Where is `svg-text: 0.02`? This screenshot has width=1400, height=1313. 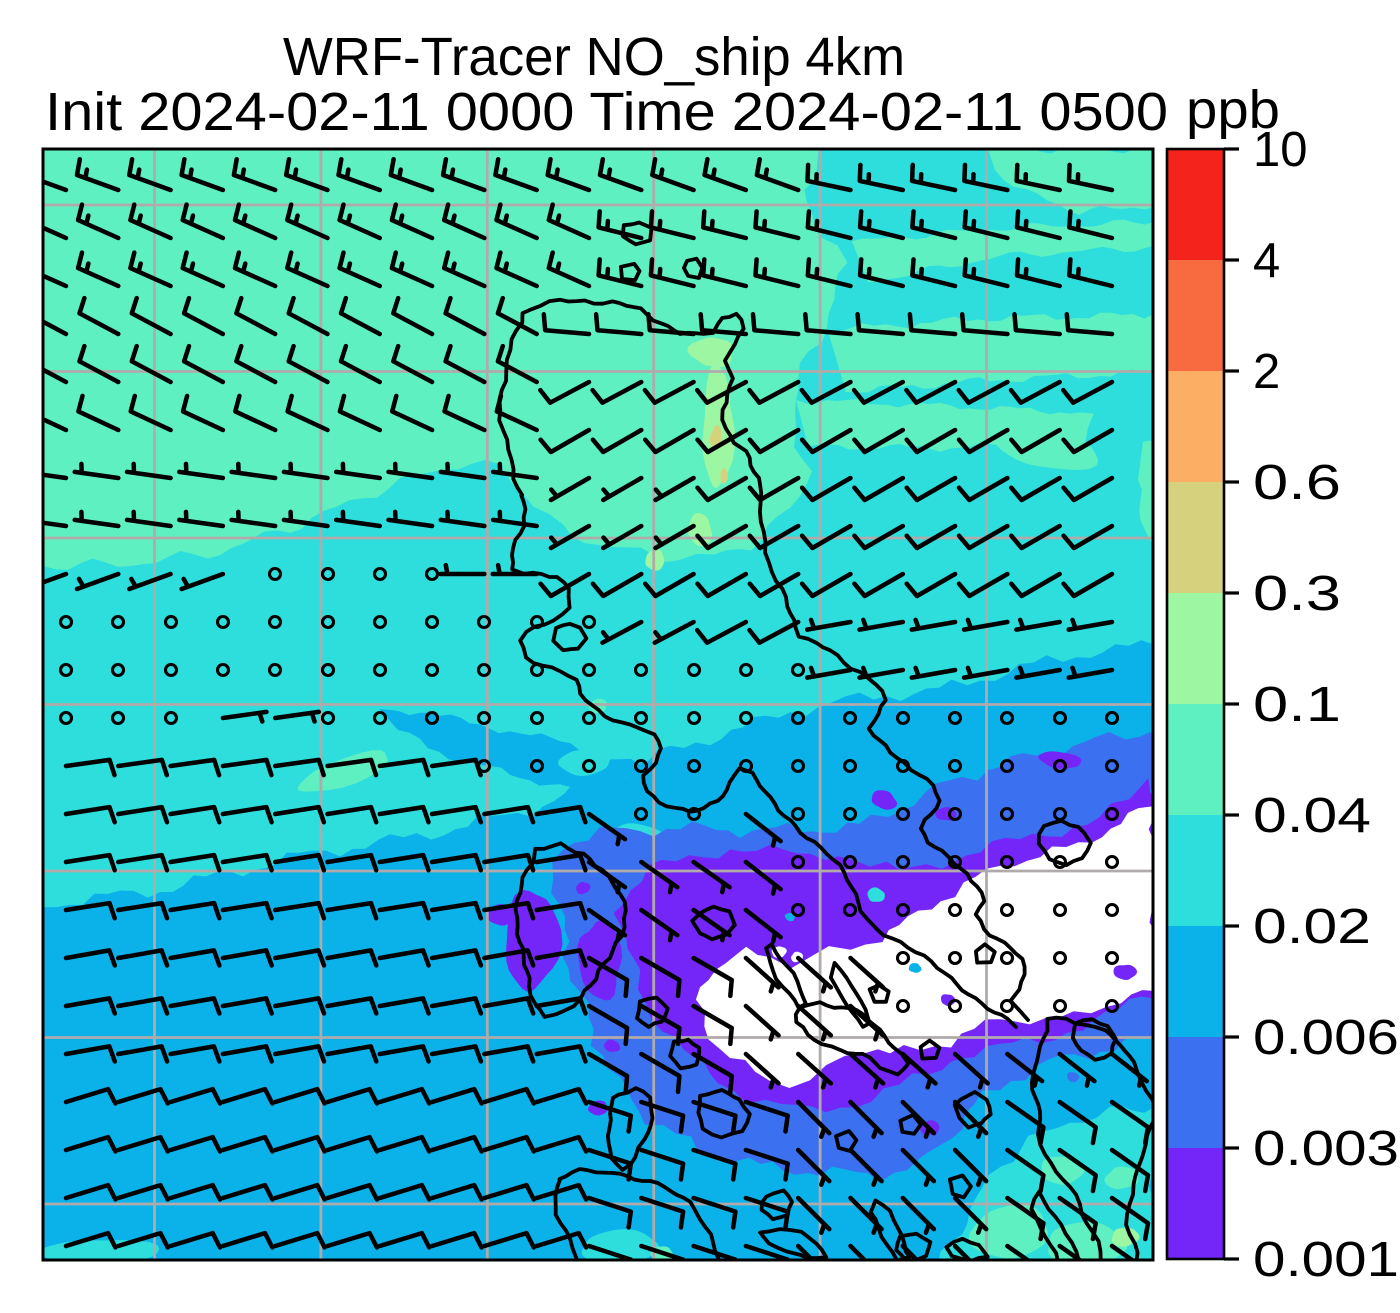 svg-text: 0.02 is located at coordinates (1312, 927).